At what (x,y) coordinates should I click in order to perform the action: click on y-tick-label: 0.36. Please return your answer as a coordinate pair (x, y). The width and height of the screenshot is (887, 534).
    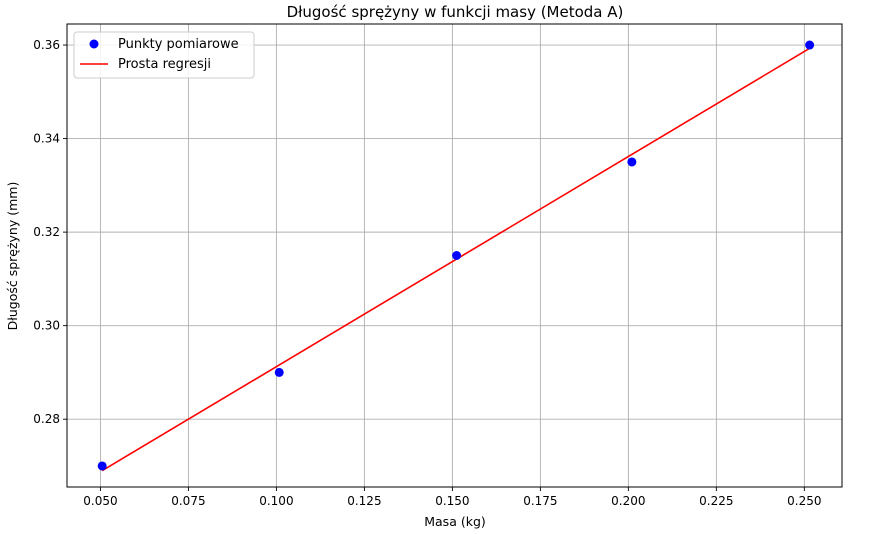
    Looking at the image, I should click on (46, 45).